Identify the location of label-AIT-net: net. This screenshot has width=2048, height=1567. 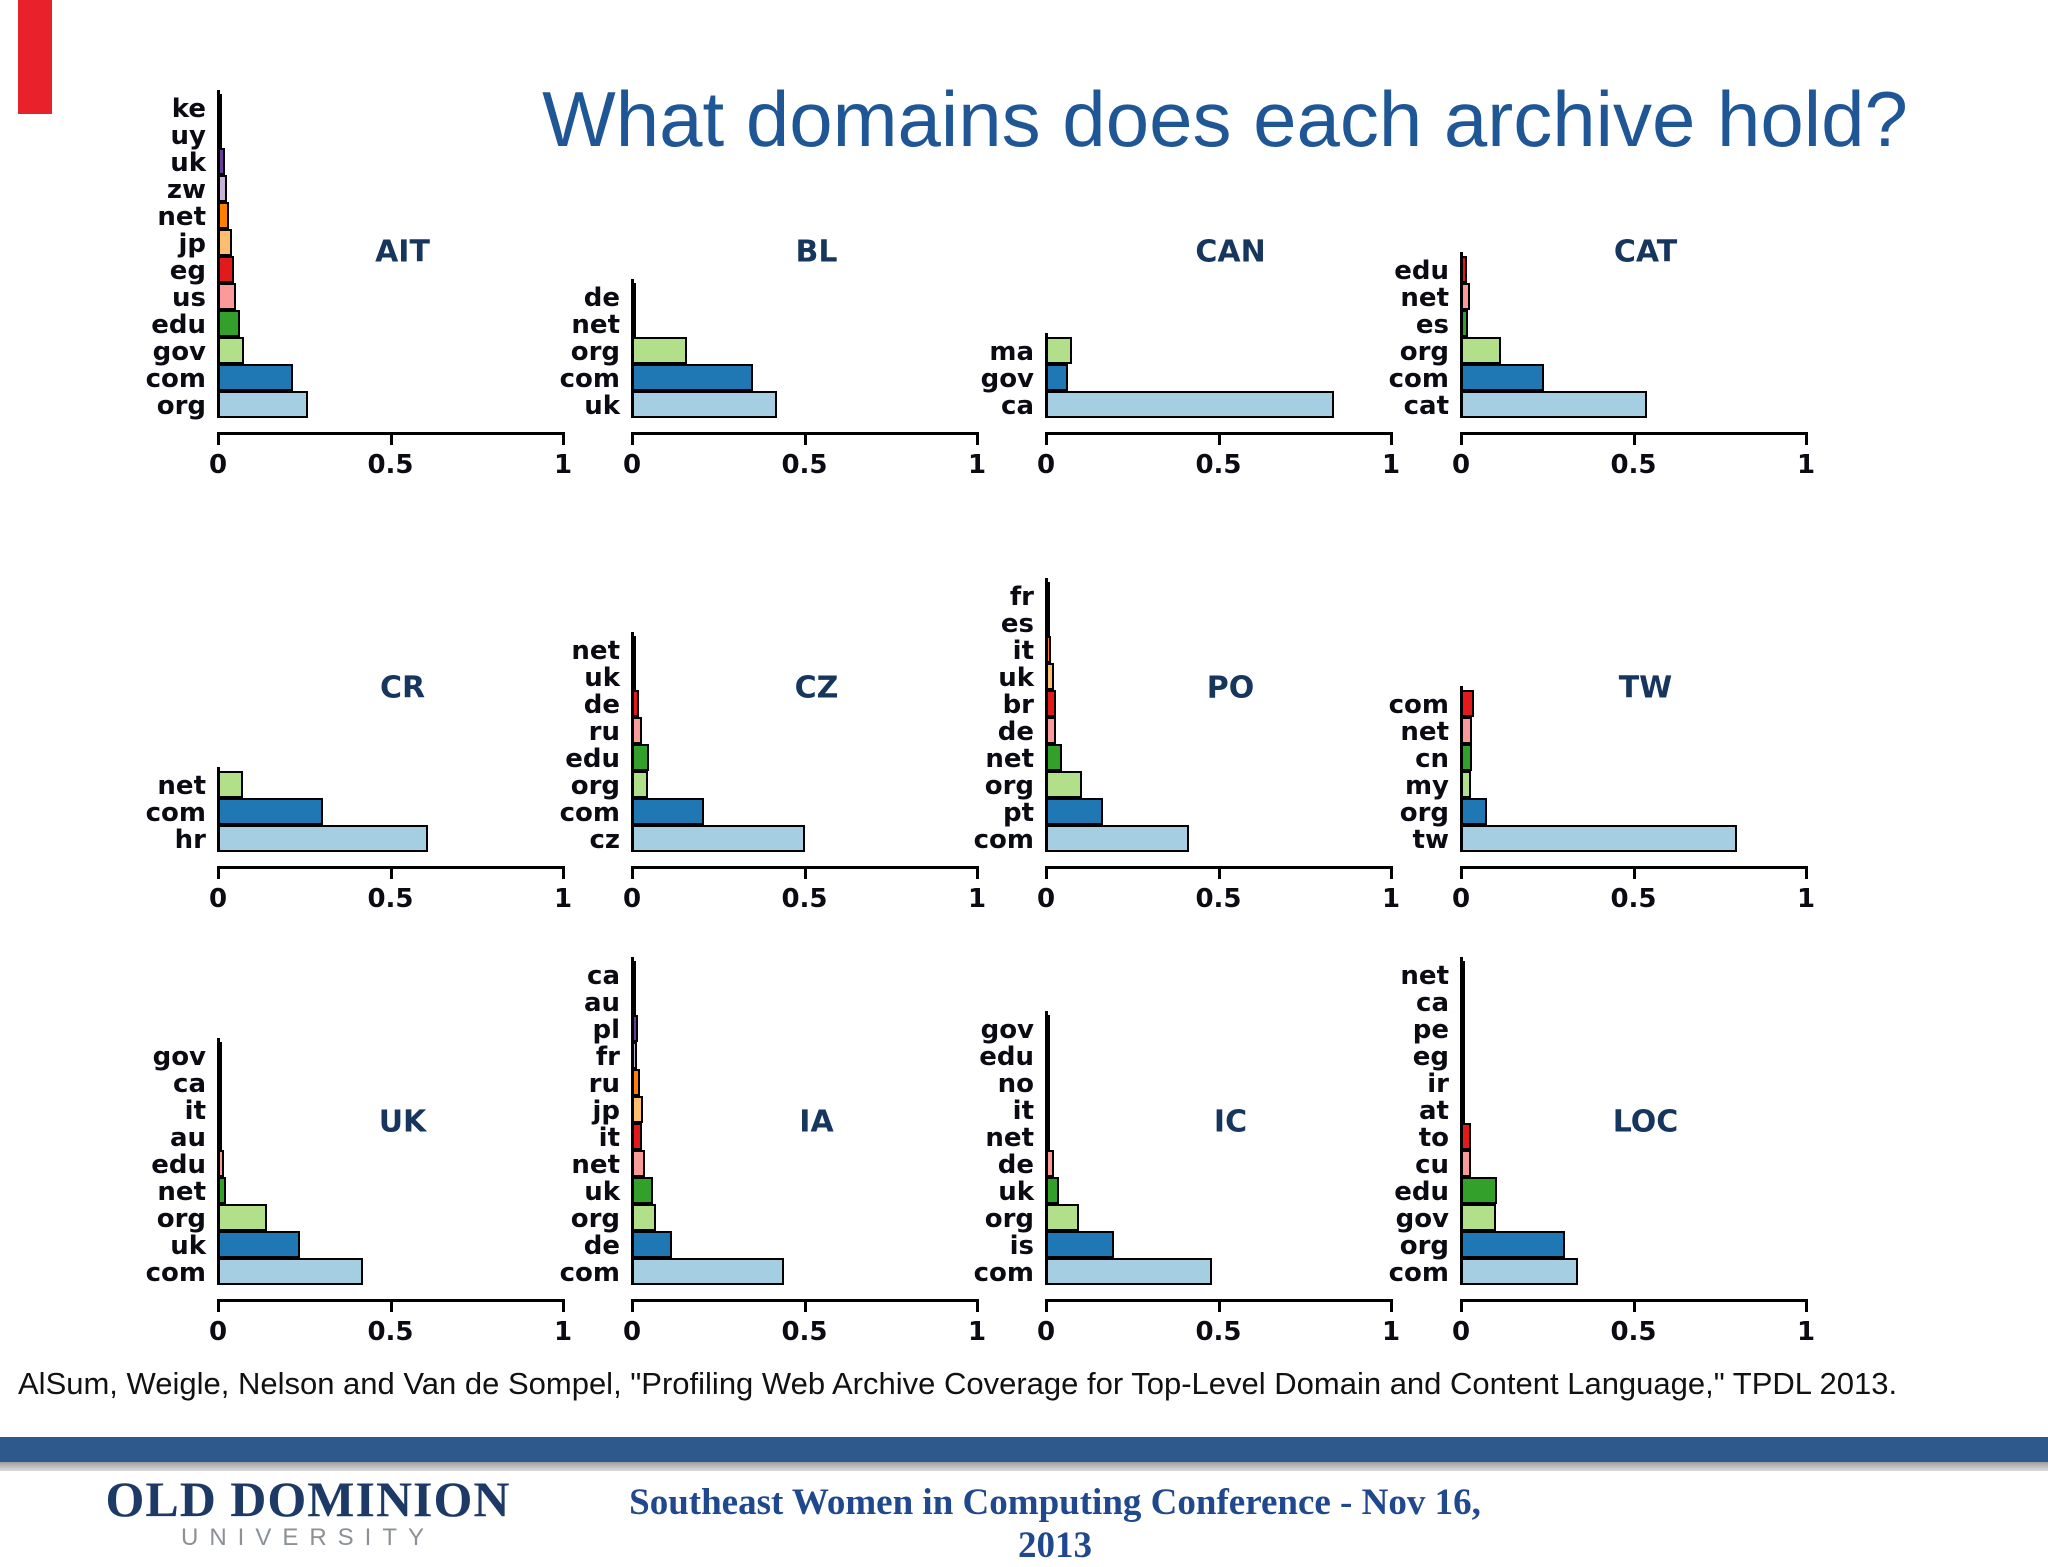
(181, 217).